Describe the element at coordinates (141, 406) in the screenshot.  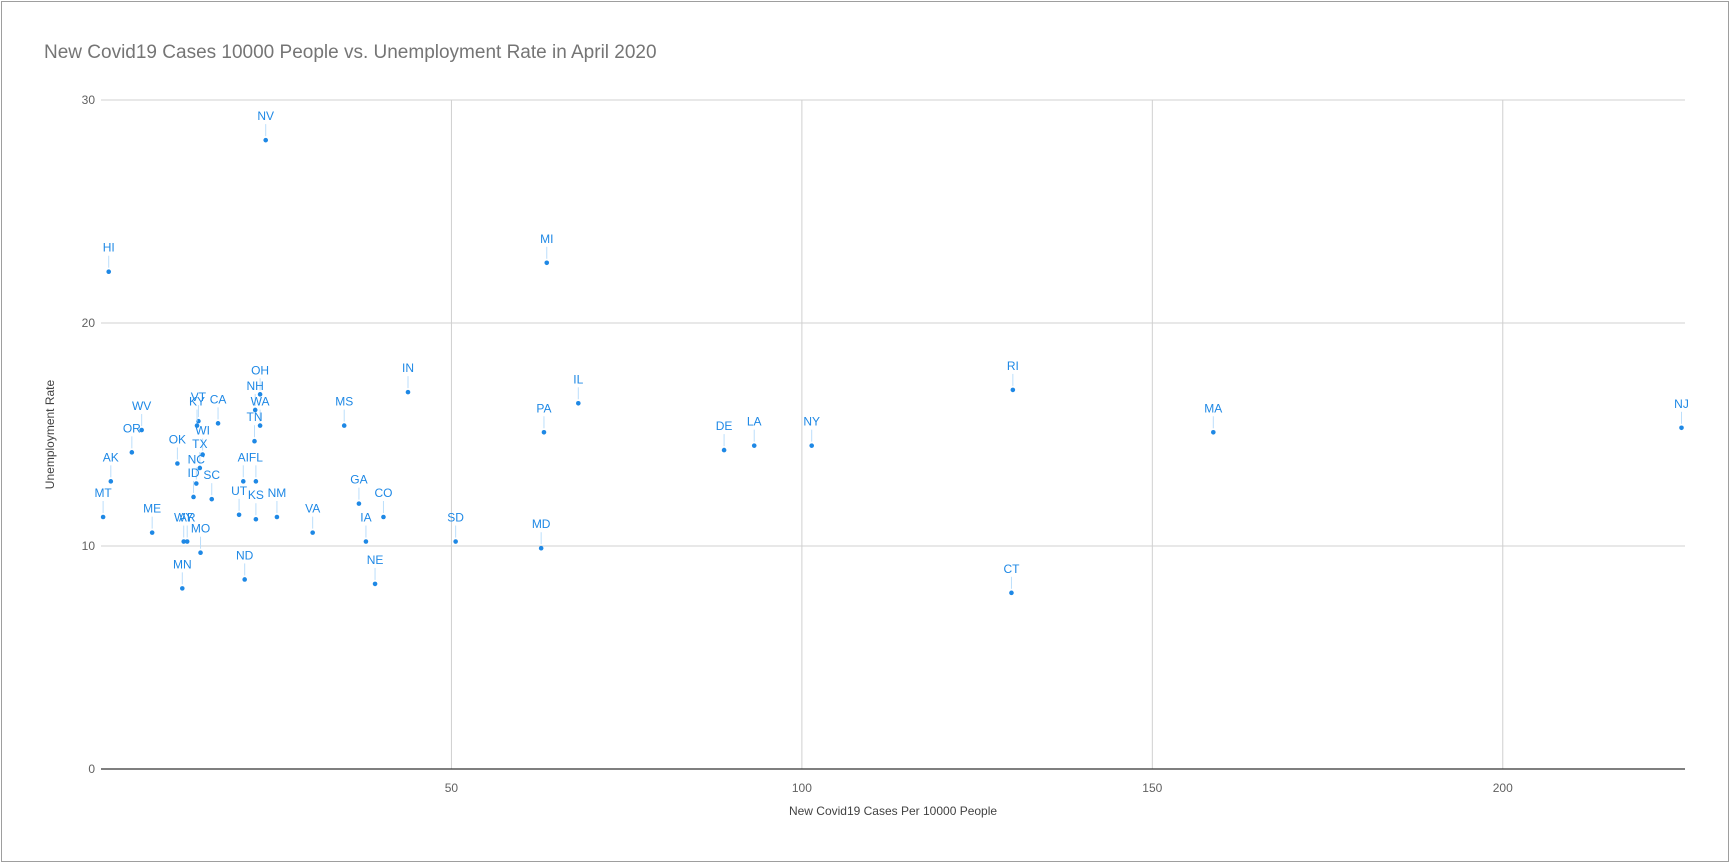
I see `point-label: WV` at that location.